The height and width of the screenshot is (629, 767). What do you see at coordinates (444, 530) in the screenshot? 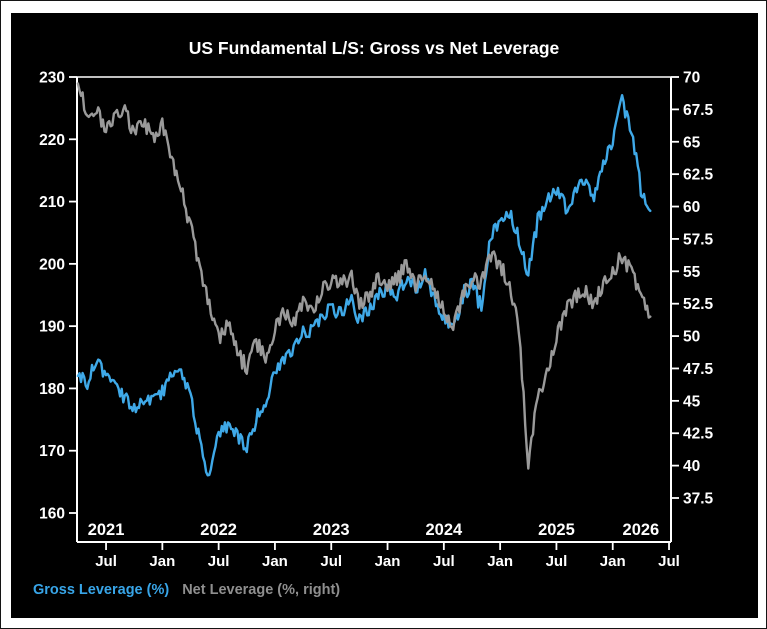
I see `x-axis-year-label: 2024` at bounding box center [444, 530].